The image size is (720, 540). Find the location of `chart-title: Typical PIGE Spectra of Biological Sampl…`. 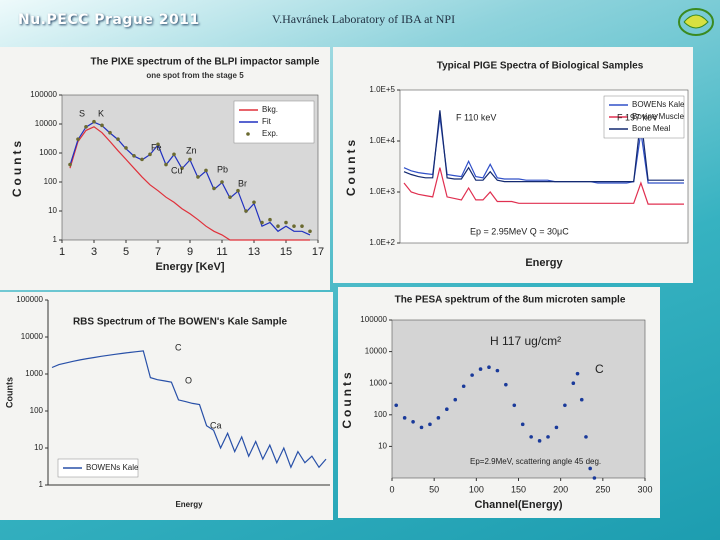

chart-title: Typical PIGE Spectra of Biological Sampl… is located at coordinates (540, 66).